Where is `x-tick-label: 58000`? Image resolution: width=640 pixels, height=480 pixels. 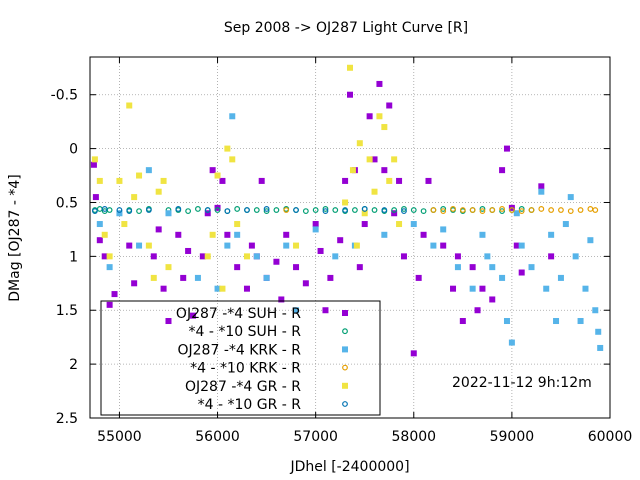
x-tick-label: 58000 is located at coordinates (414, 437).